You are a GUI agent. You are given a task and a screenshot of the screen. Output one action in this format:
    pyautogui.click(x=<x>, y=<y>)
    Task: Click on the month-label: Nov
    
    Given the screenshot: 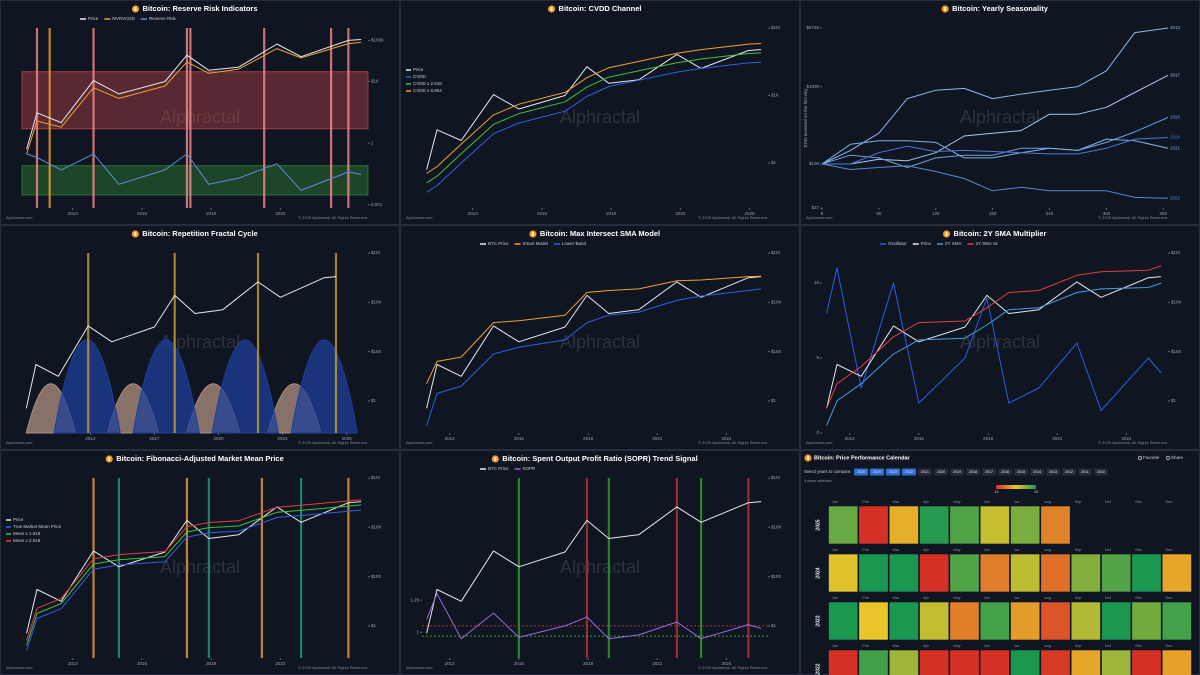 What is the action you would take?
    pyautogui.click(x=1138, y=550)
    